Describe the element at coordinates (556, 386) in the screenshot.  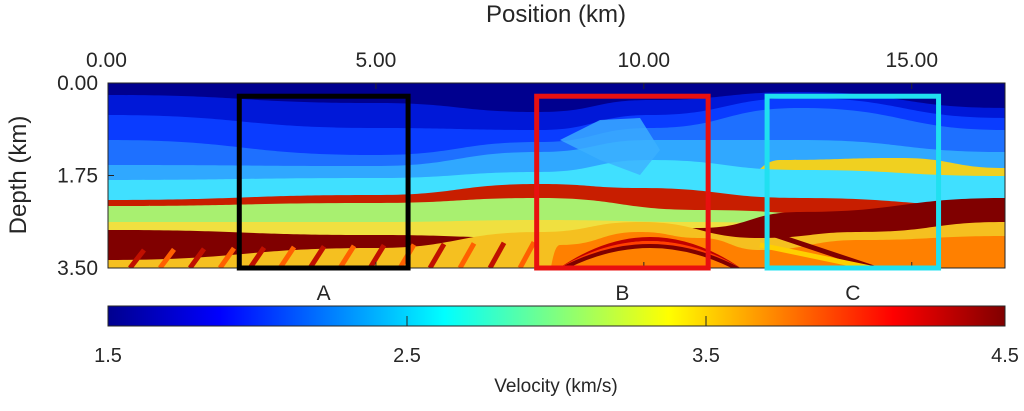
I see `colorbar-label: Velocity (km/s)` at that location.